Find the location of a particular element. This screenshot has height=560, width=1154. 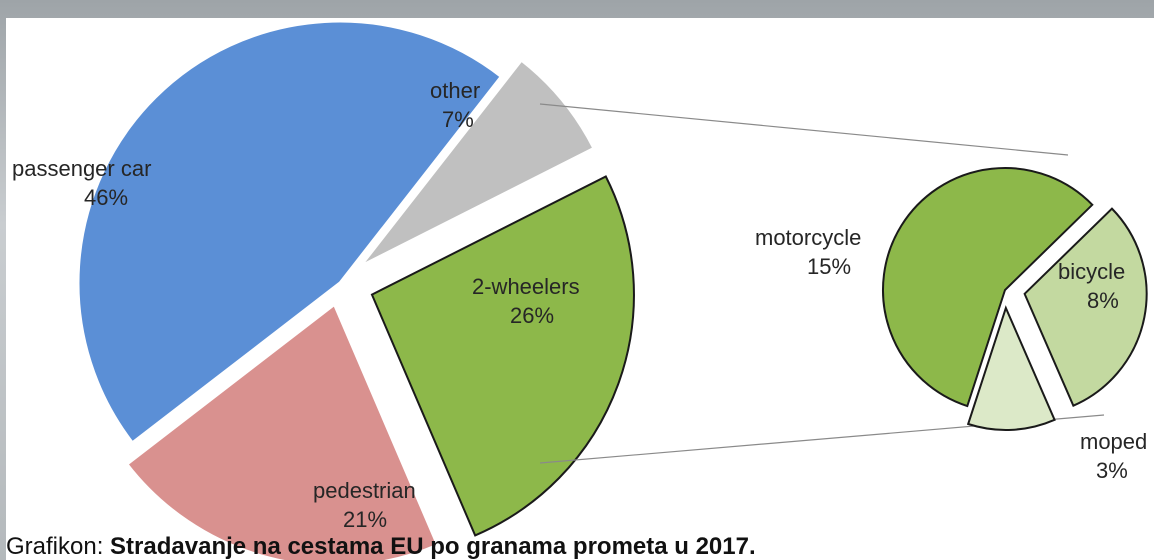

label-motorcycle-name: motorcycle is located at coordinates (808, 237).